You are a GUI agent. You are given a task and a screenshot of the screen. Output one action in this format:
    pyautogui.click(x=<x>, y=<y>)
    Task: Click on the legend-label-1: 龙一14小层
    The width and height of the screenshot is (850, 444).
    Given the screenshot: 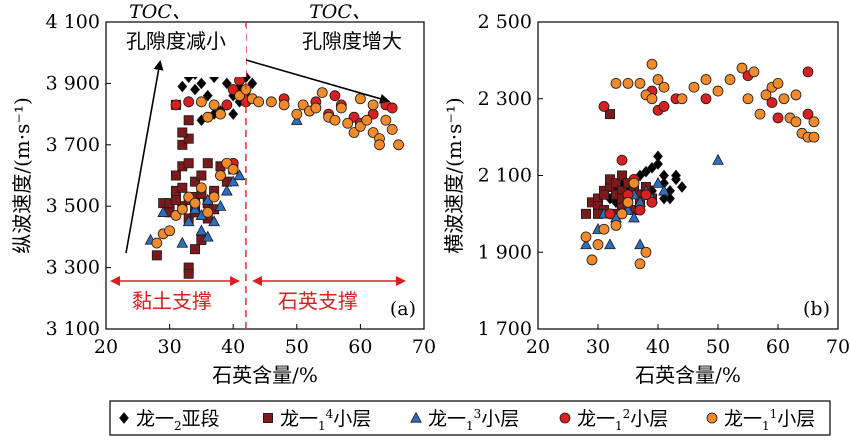 What is the action you would take?
    pyautogui.click(x=325, y=420)
    